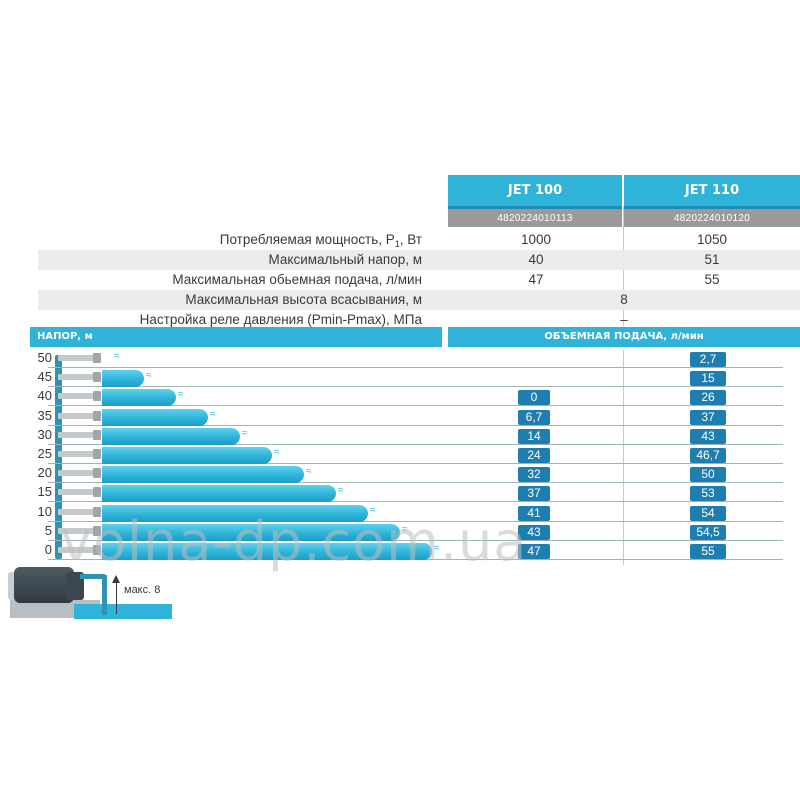 The height and width of the screenshot is (800, 800). What do you see at coordinates (708, 379) in the screenshot?
I see `flow-badge-jet110: 15` at bounding box center [708, 379].